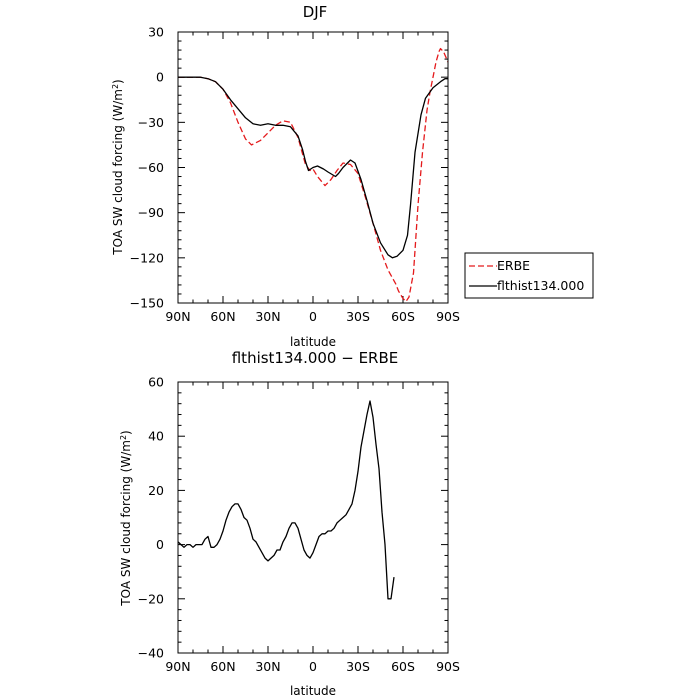  I want to click on bottom-chart-y-label-close: ), so click(126, 432).